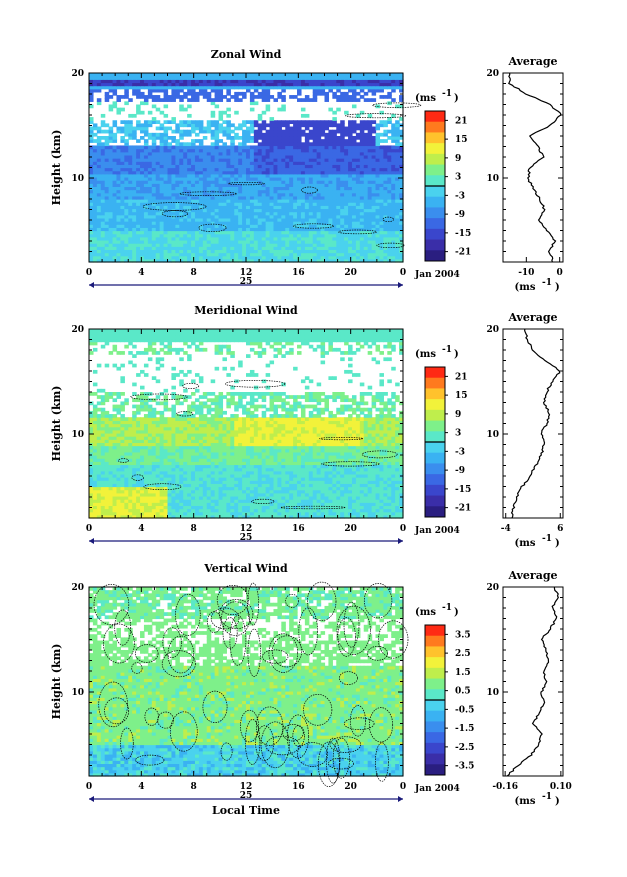 This screenshot has height=877, width=627. What do you see at coordinates (246, 424) in the screenshot?
I see `heatmap-cells` at bounding box center [246, 424].